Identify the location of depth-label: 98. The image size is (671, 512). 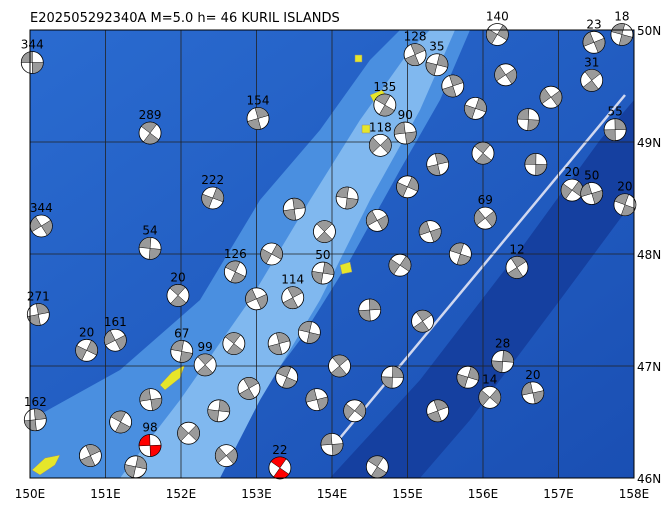
(149, 428).